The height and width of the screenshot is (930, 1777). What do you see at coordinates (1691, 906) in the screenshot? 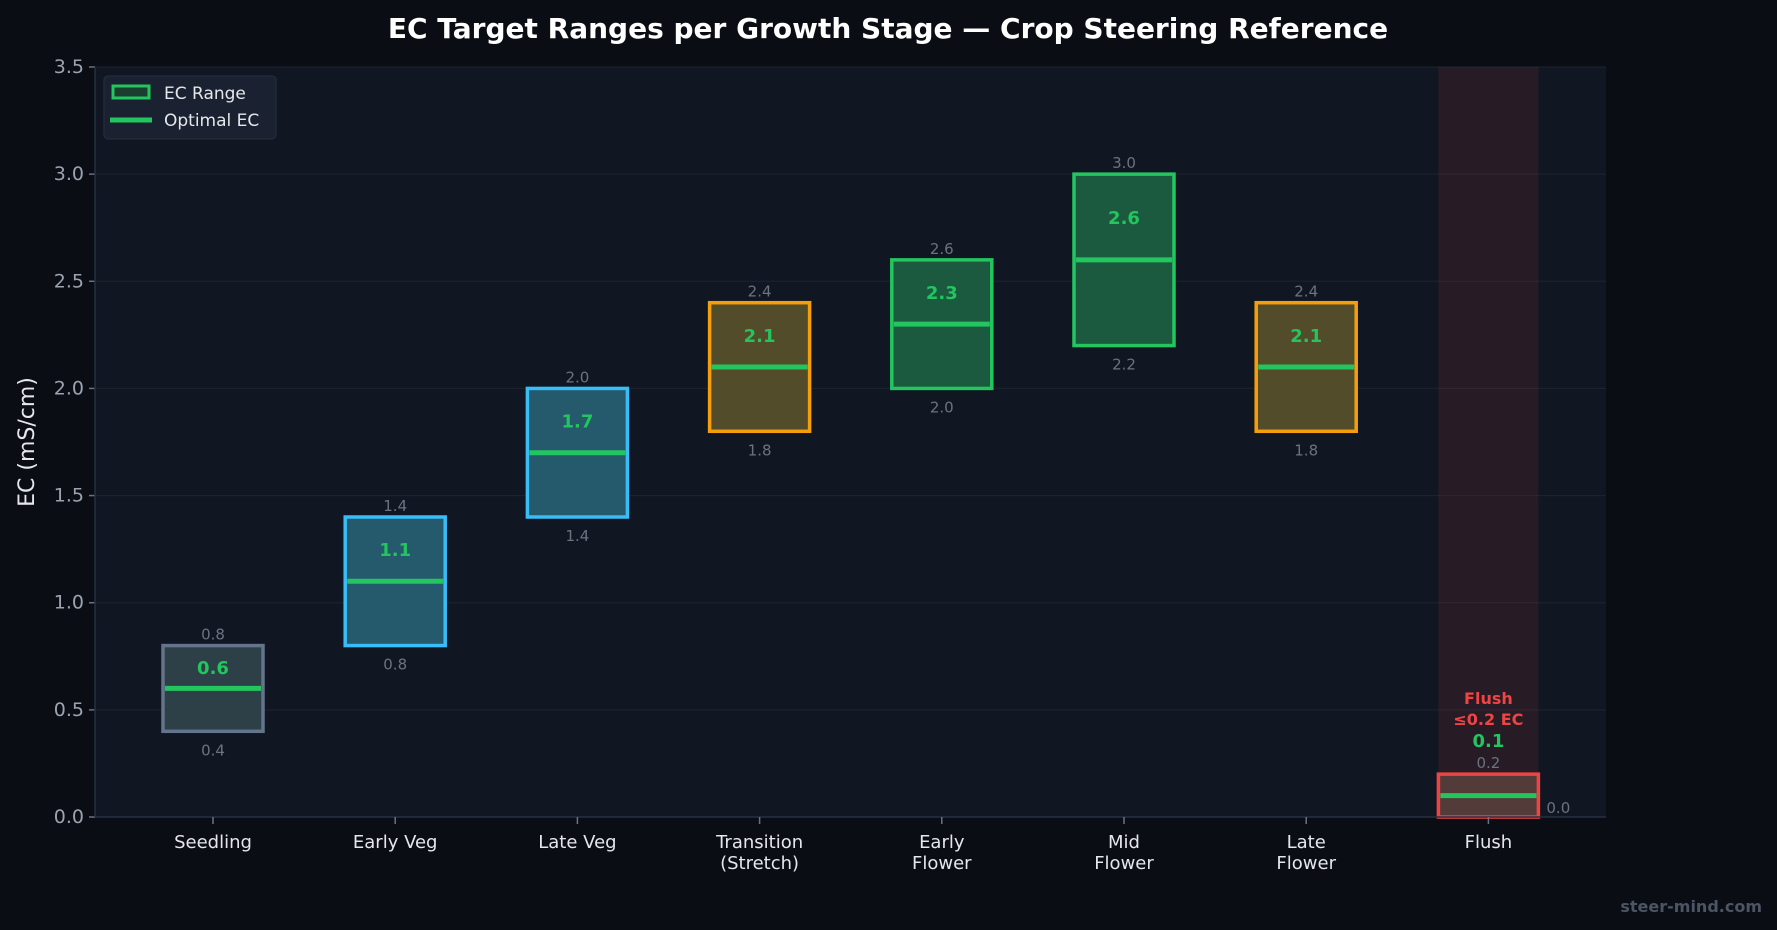
I see `watermark: steer-mind.com` at bounding box center [1691, 906].